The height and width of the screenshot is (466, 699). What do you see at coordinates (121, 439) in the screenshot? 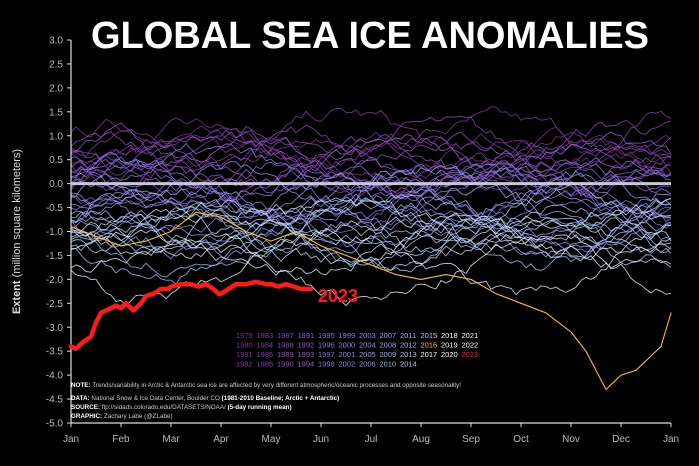
I see `x-tick-label: Feb` at bounding box center [121, 439].